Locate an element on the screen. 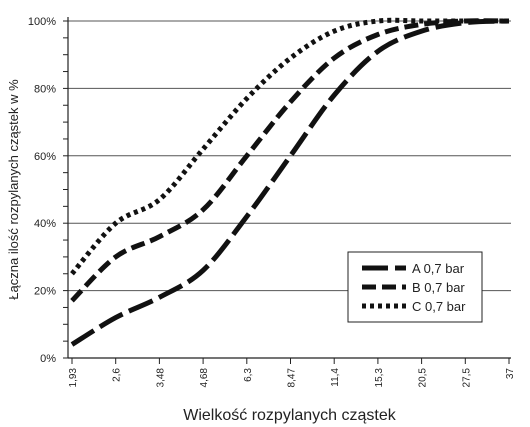 The width and height of the screenshot is (530, 427). legend-label: B 0,7 bar is located at coordinates (438, 287).